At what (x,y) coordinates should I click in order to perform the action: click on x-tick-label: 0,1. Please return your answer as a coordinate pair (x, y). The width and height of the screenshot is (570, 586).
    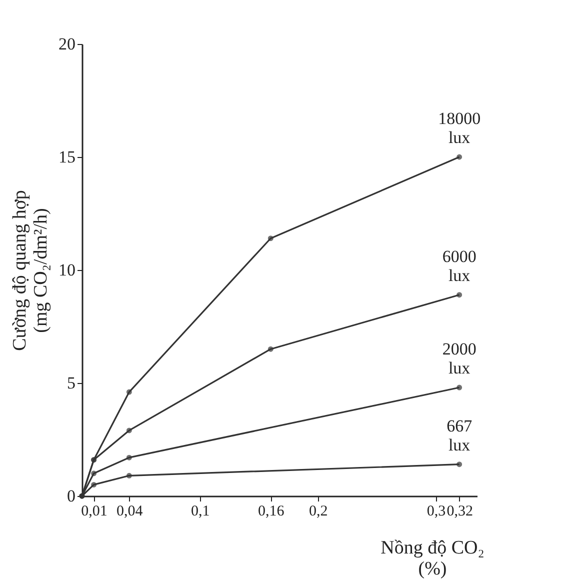
    Looking at the image, I should click on (200, 512).